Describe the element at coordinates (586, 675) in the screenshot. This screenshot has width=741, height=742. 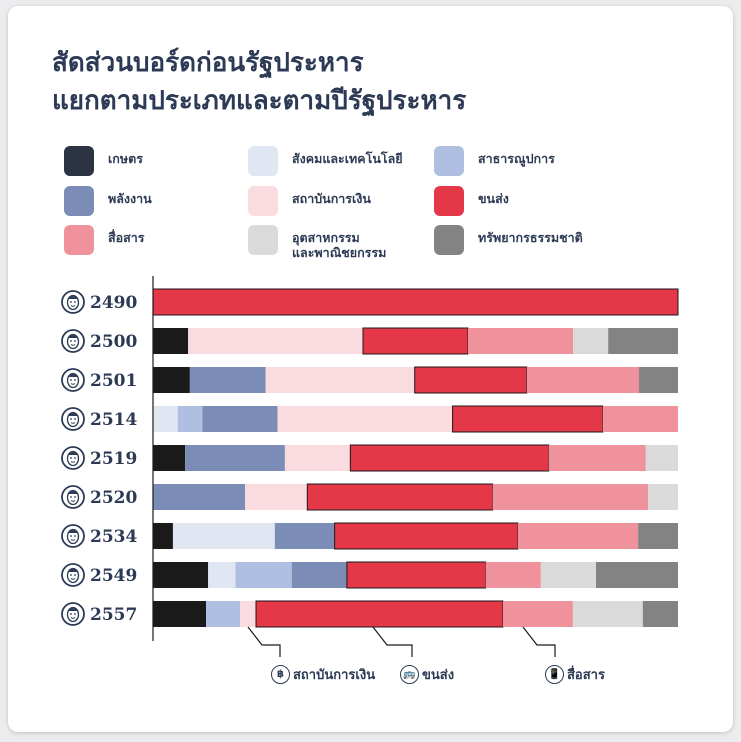
I see `annotation-text: สื่อสาร` at that location.